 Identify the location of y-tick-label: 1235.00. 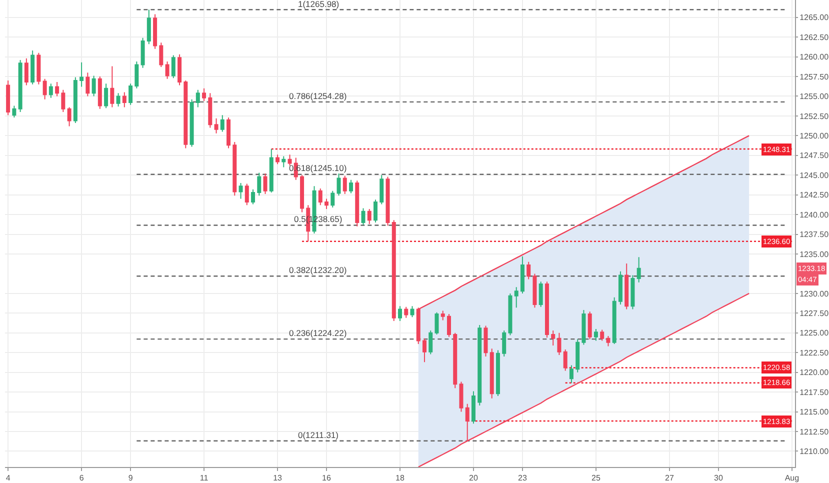
(814, 254).